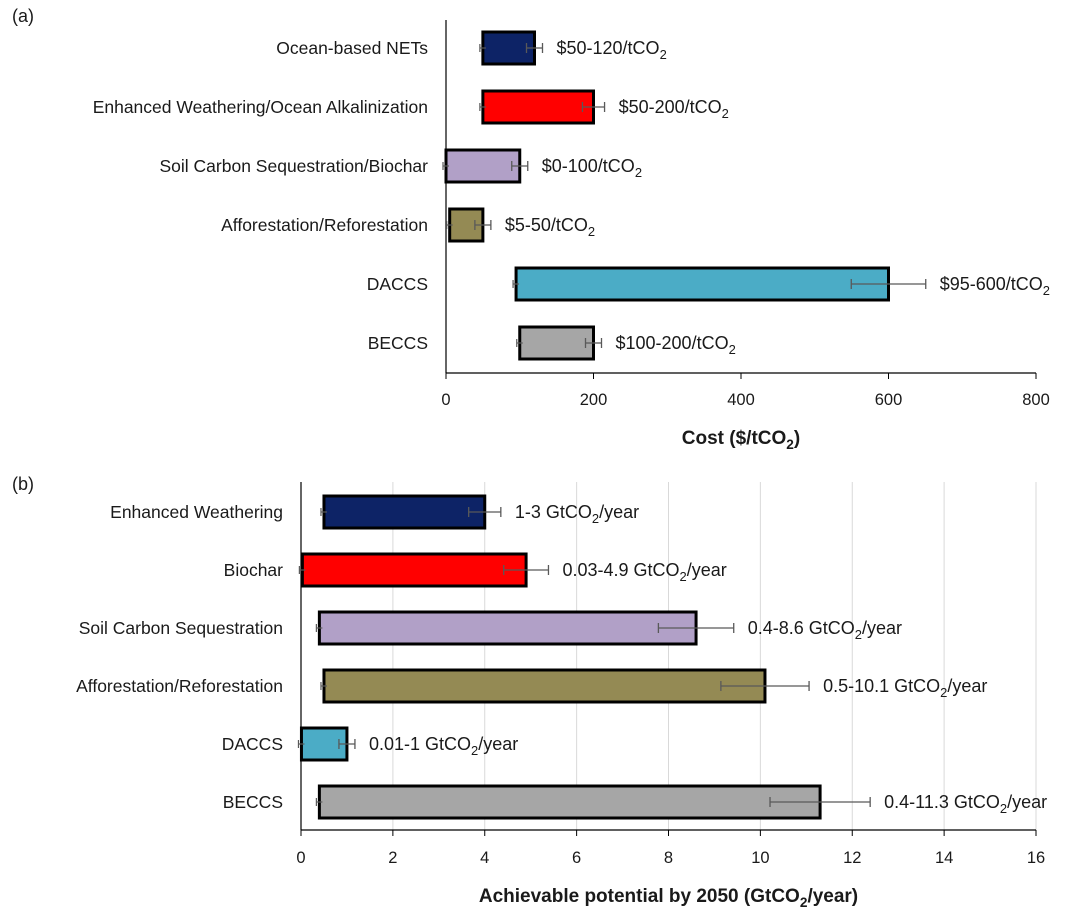  What do you see at coordinates (674, 109) in the screenshot?
I see `data-label: $50-200/tCO2` at bounding box center [674, 109].